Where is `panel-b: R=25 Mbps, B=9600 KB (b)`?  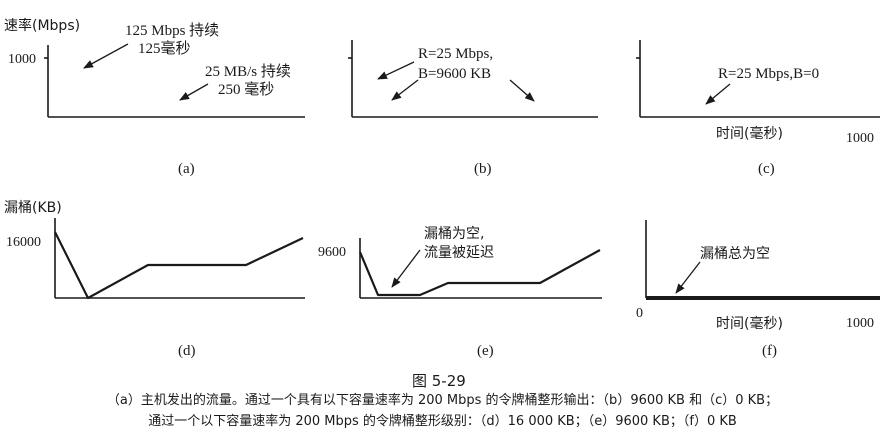
panel-b: R=25 Mbps, B=9600 KB (b) is located at coordinates (473, 108).